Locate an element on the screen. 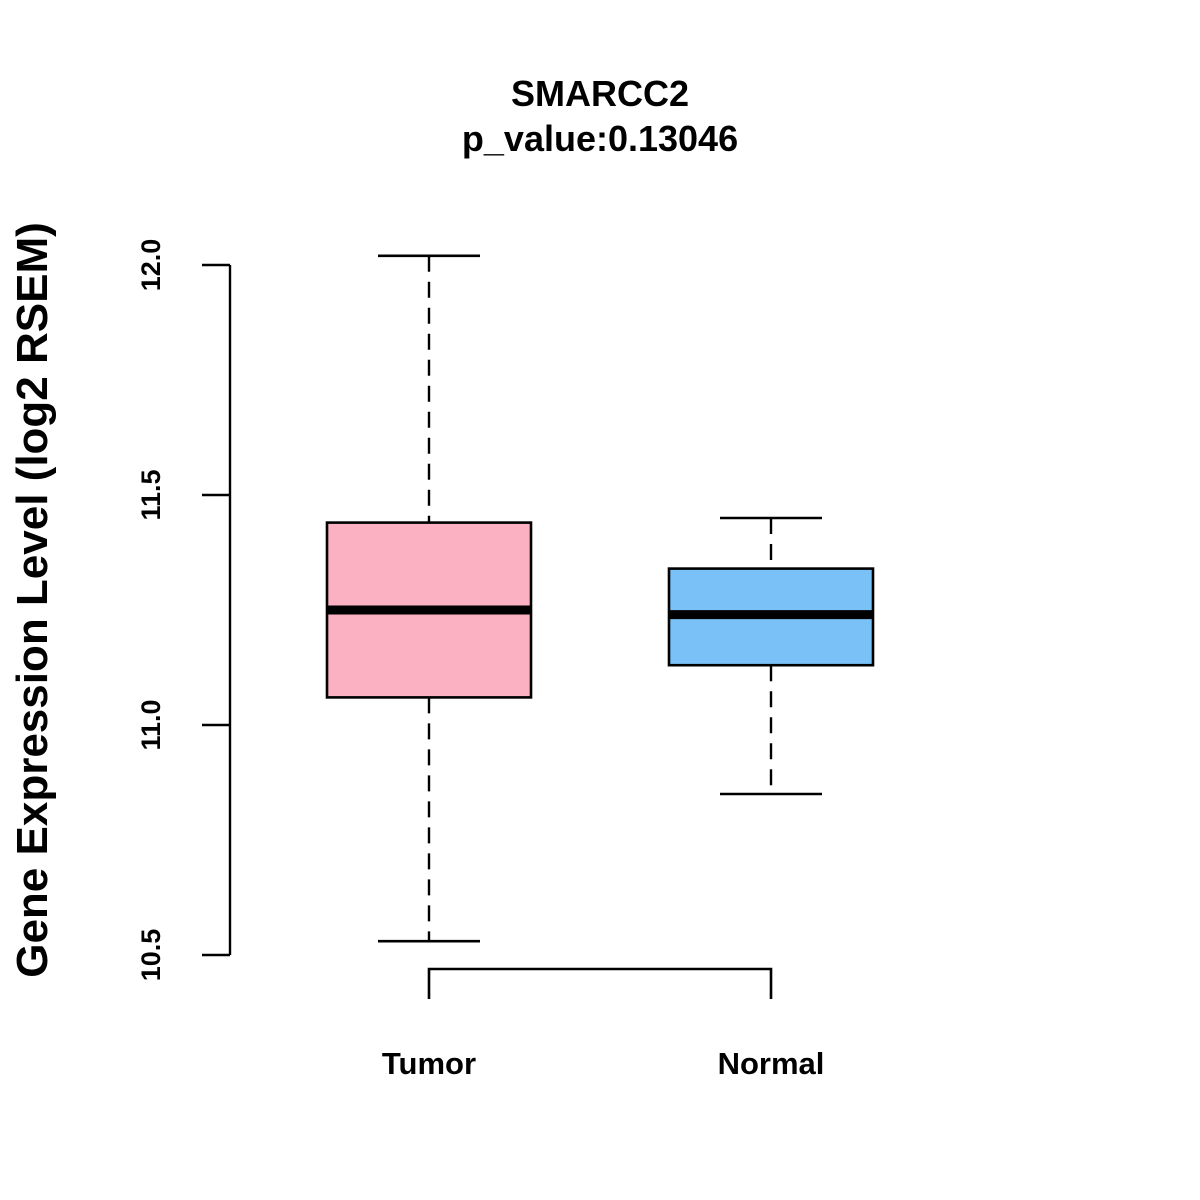 The width and height of the screenshot is (1200, 1200). chart-subtitle: p_value:0.13046 is located at coordinates (600, 138).